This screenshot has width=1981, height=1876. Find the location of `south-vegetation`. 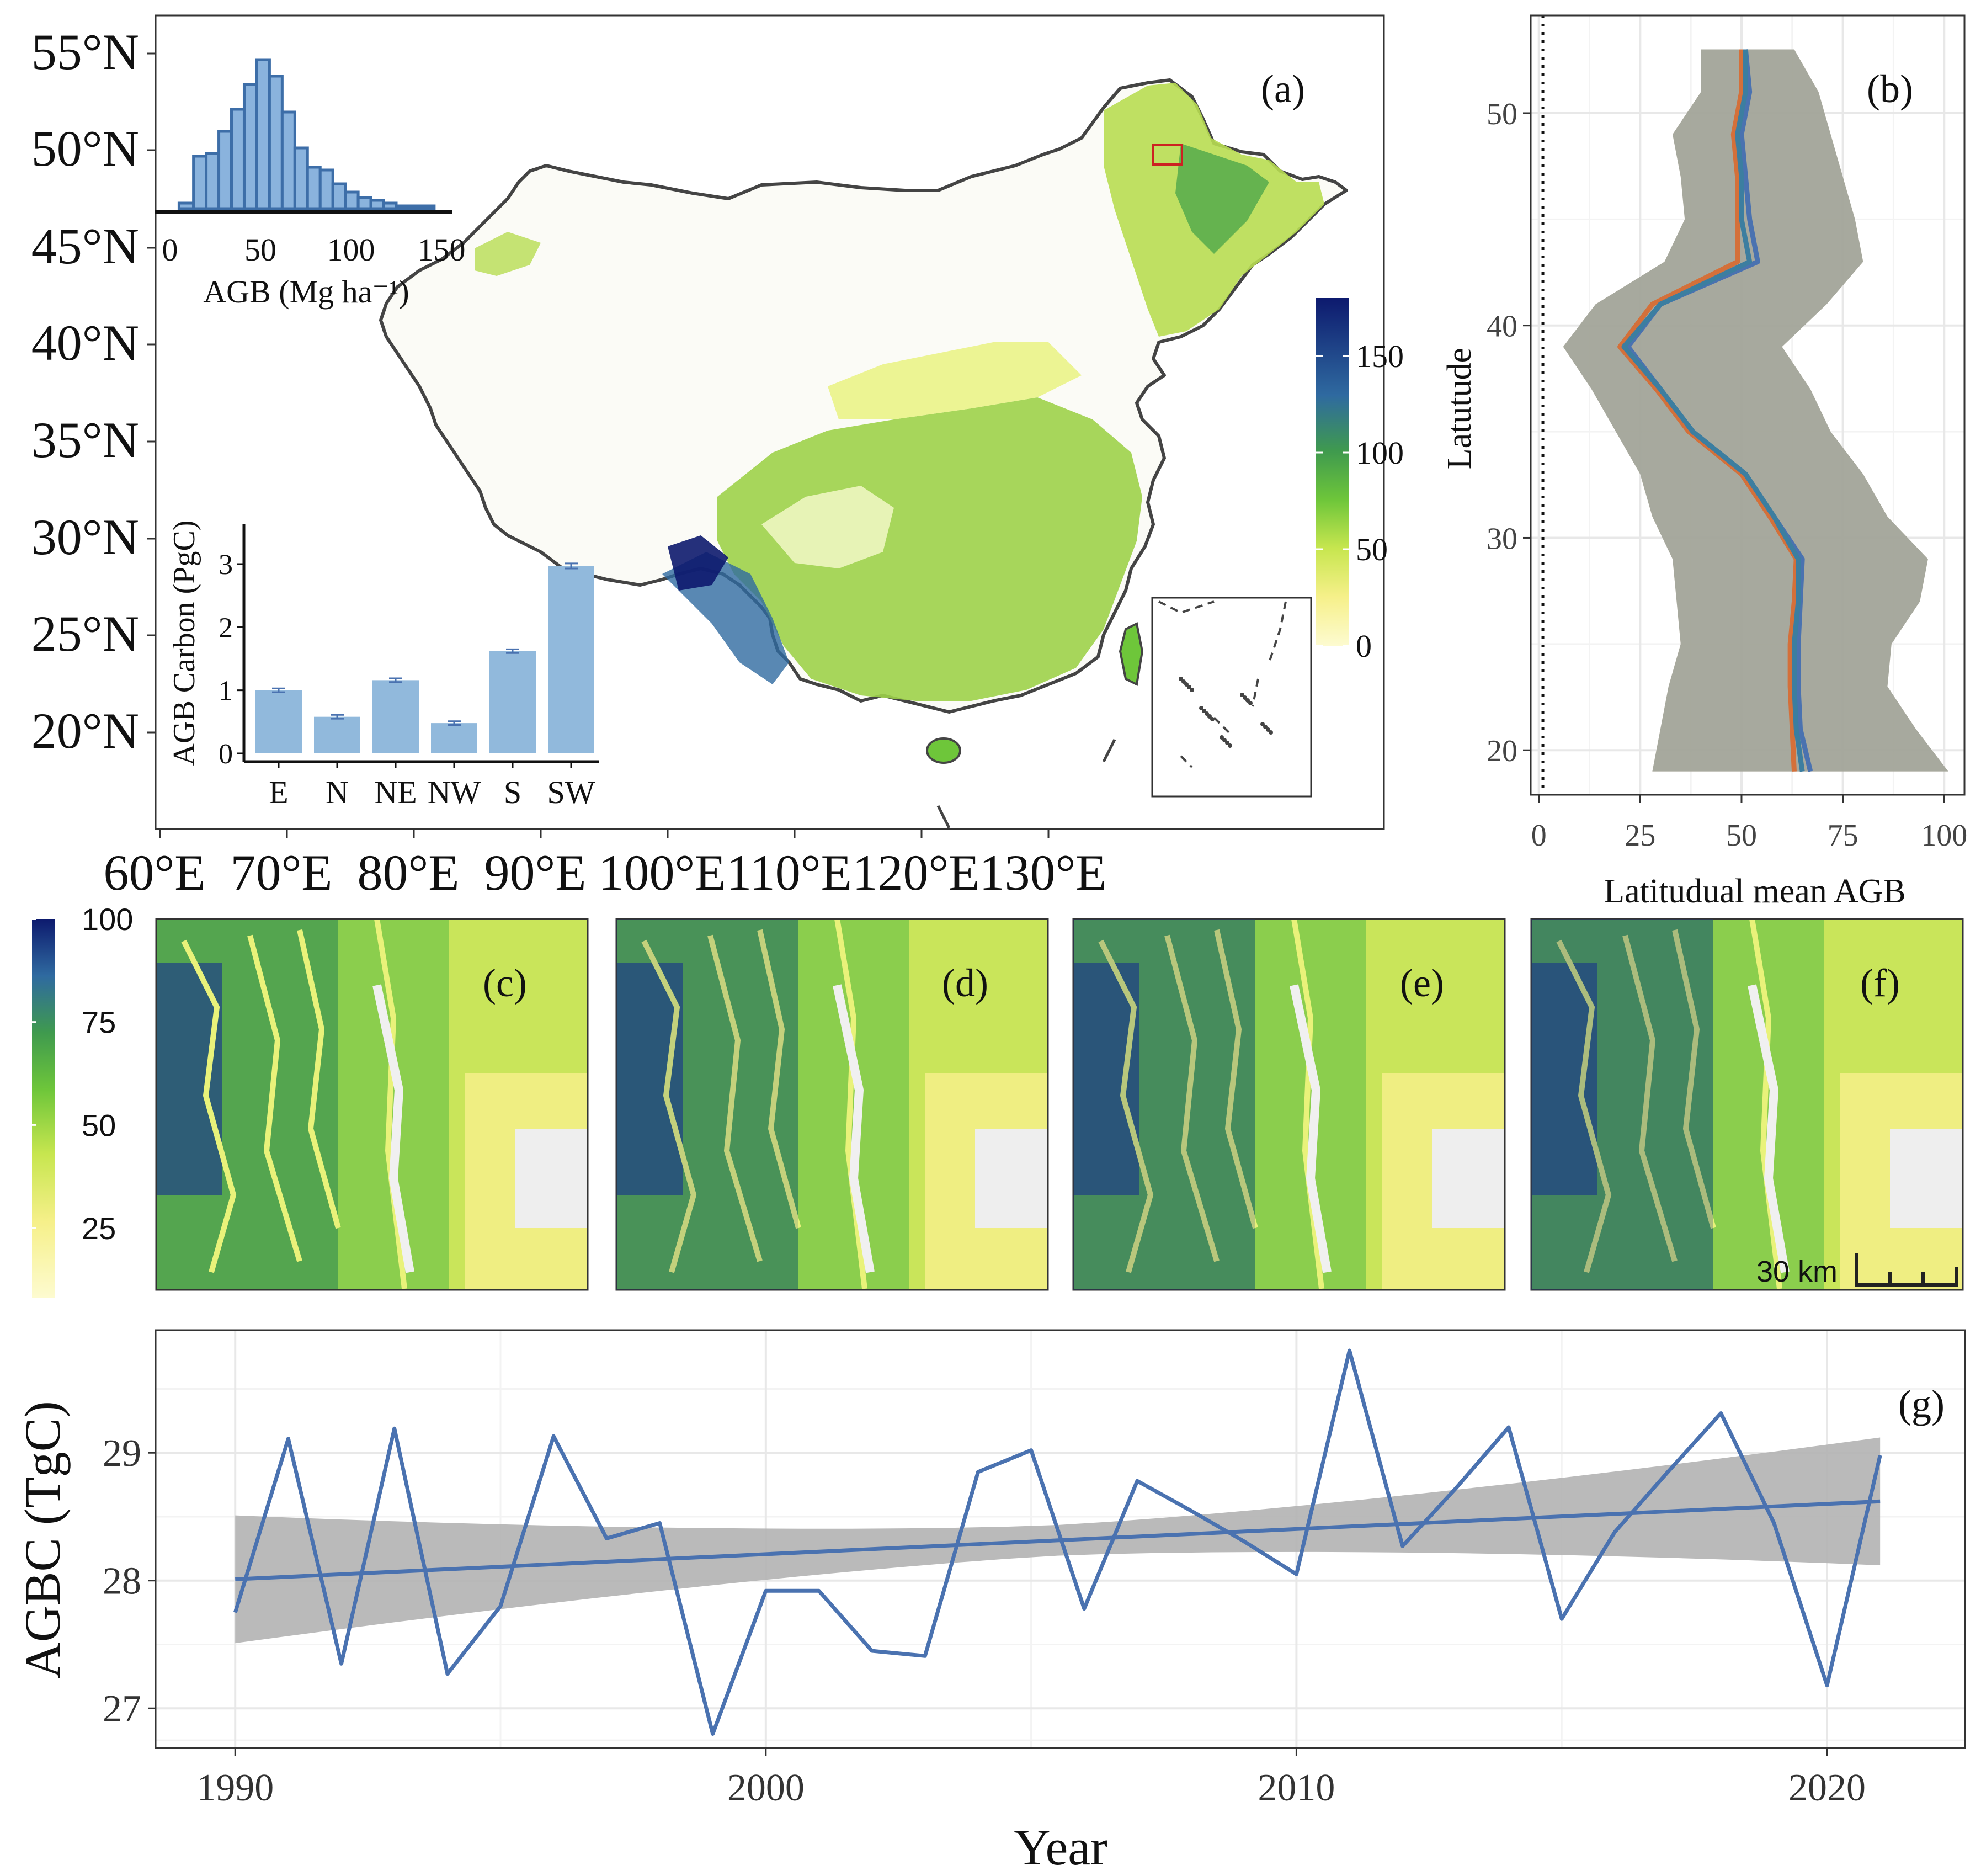

south-vegetation is located at coordinates (929, 549).